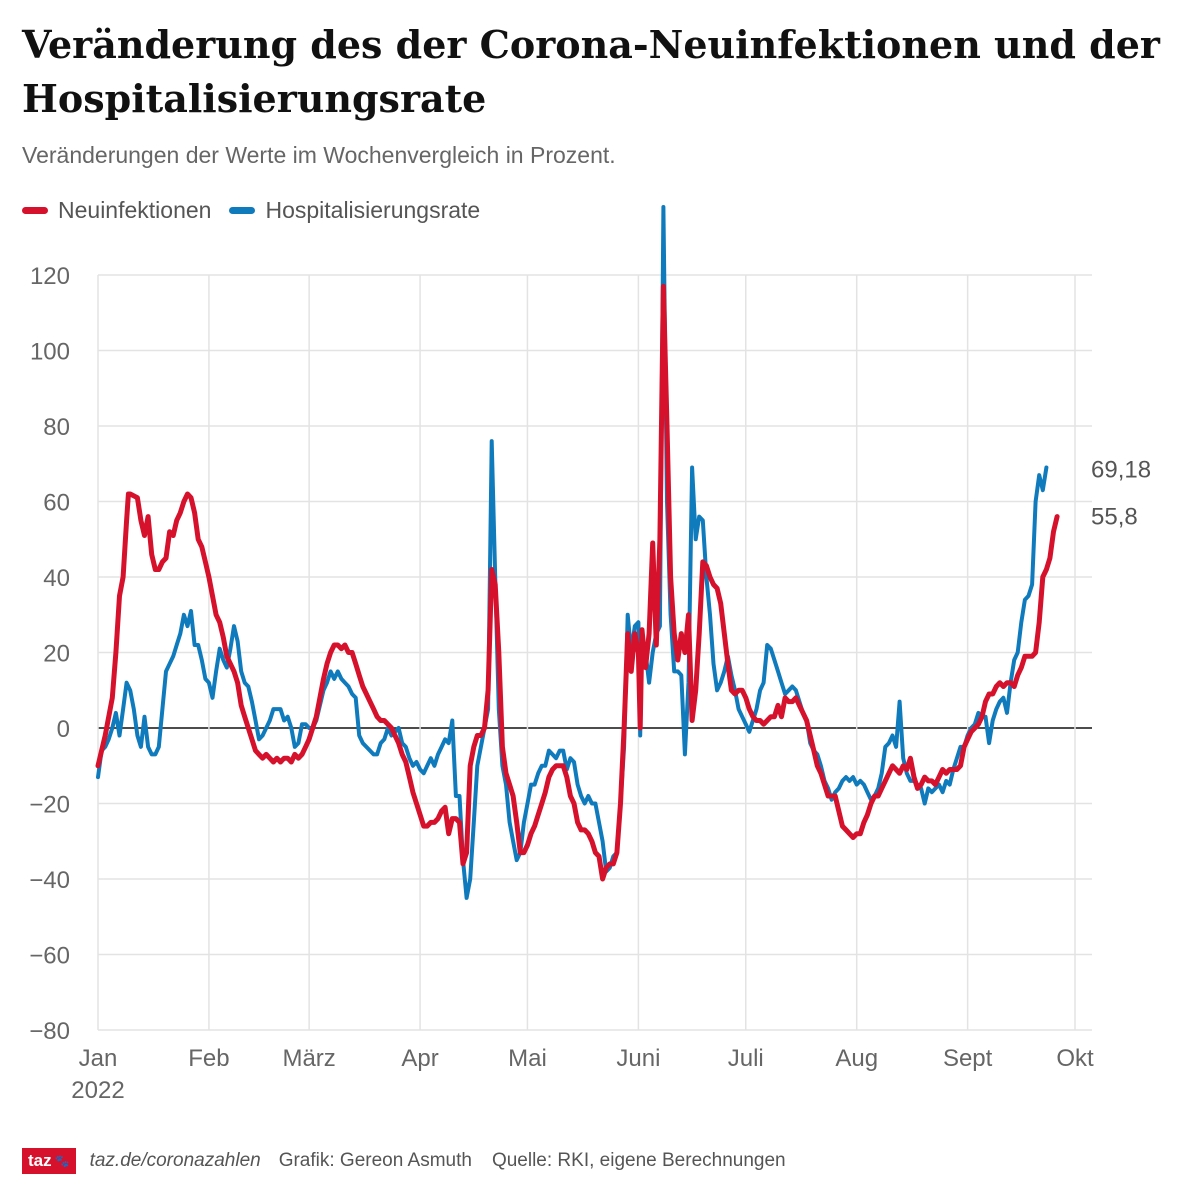 This screenshot has width=1200, height=1200. I want to click on x-tick-label: Juni, so click(638, 1058).